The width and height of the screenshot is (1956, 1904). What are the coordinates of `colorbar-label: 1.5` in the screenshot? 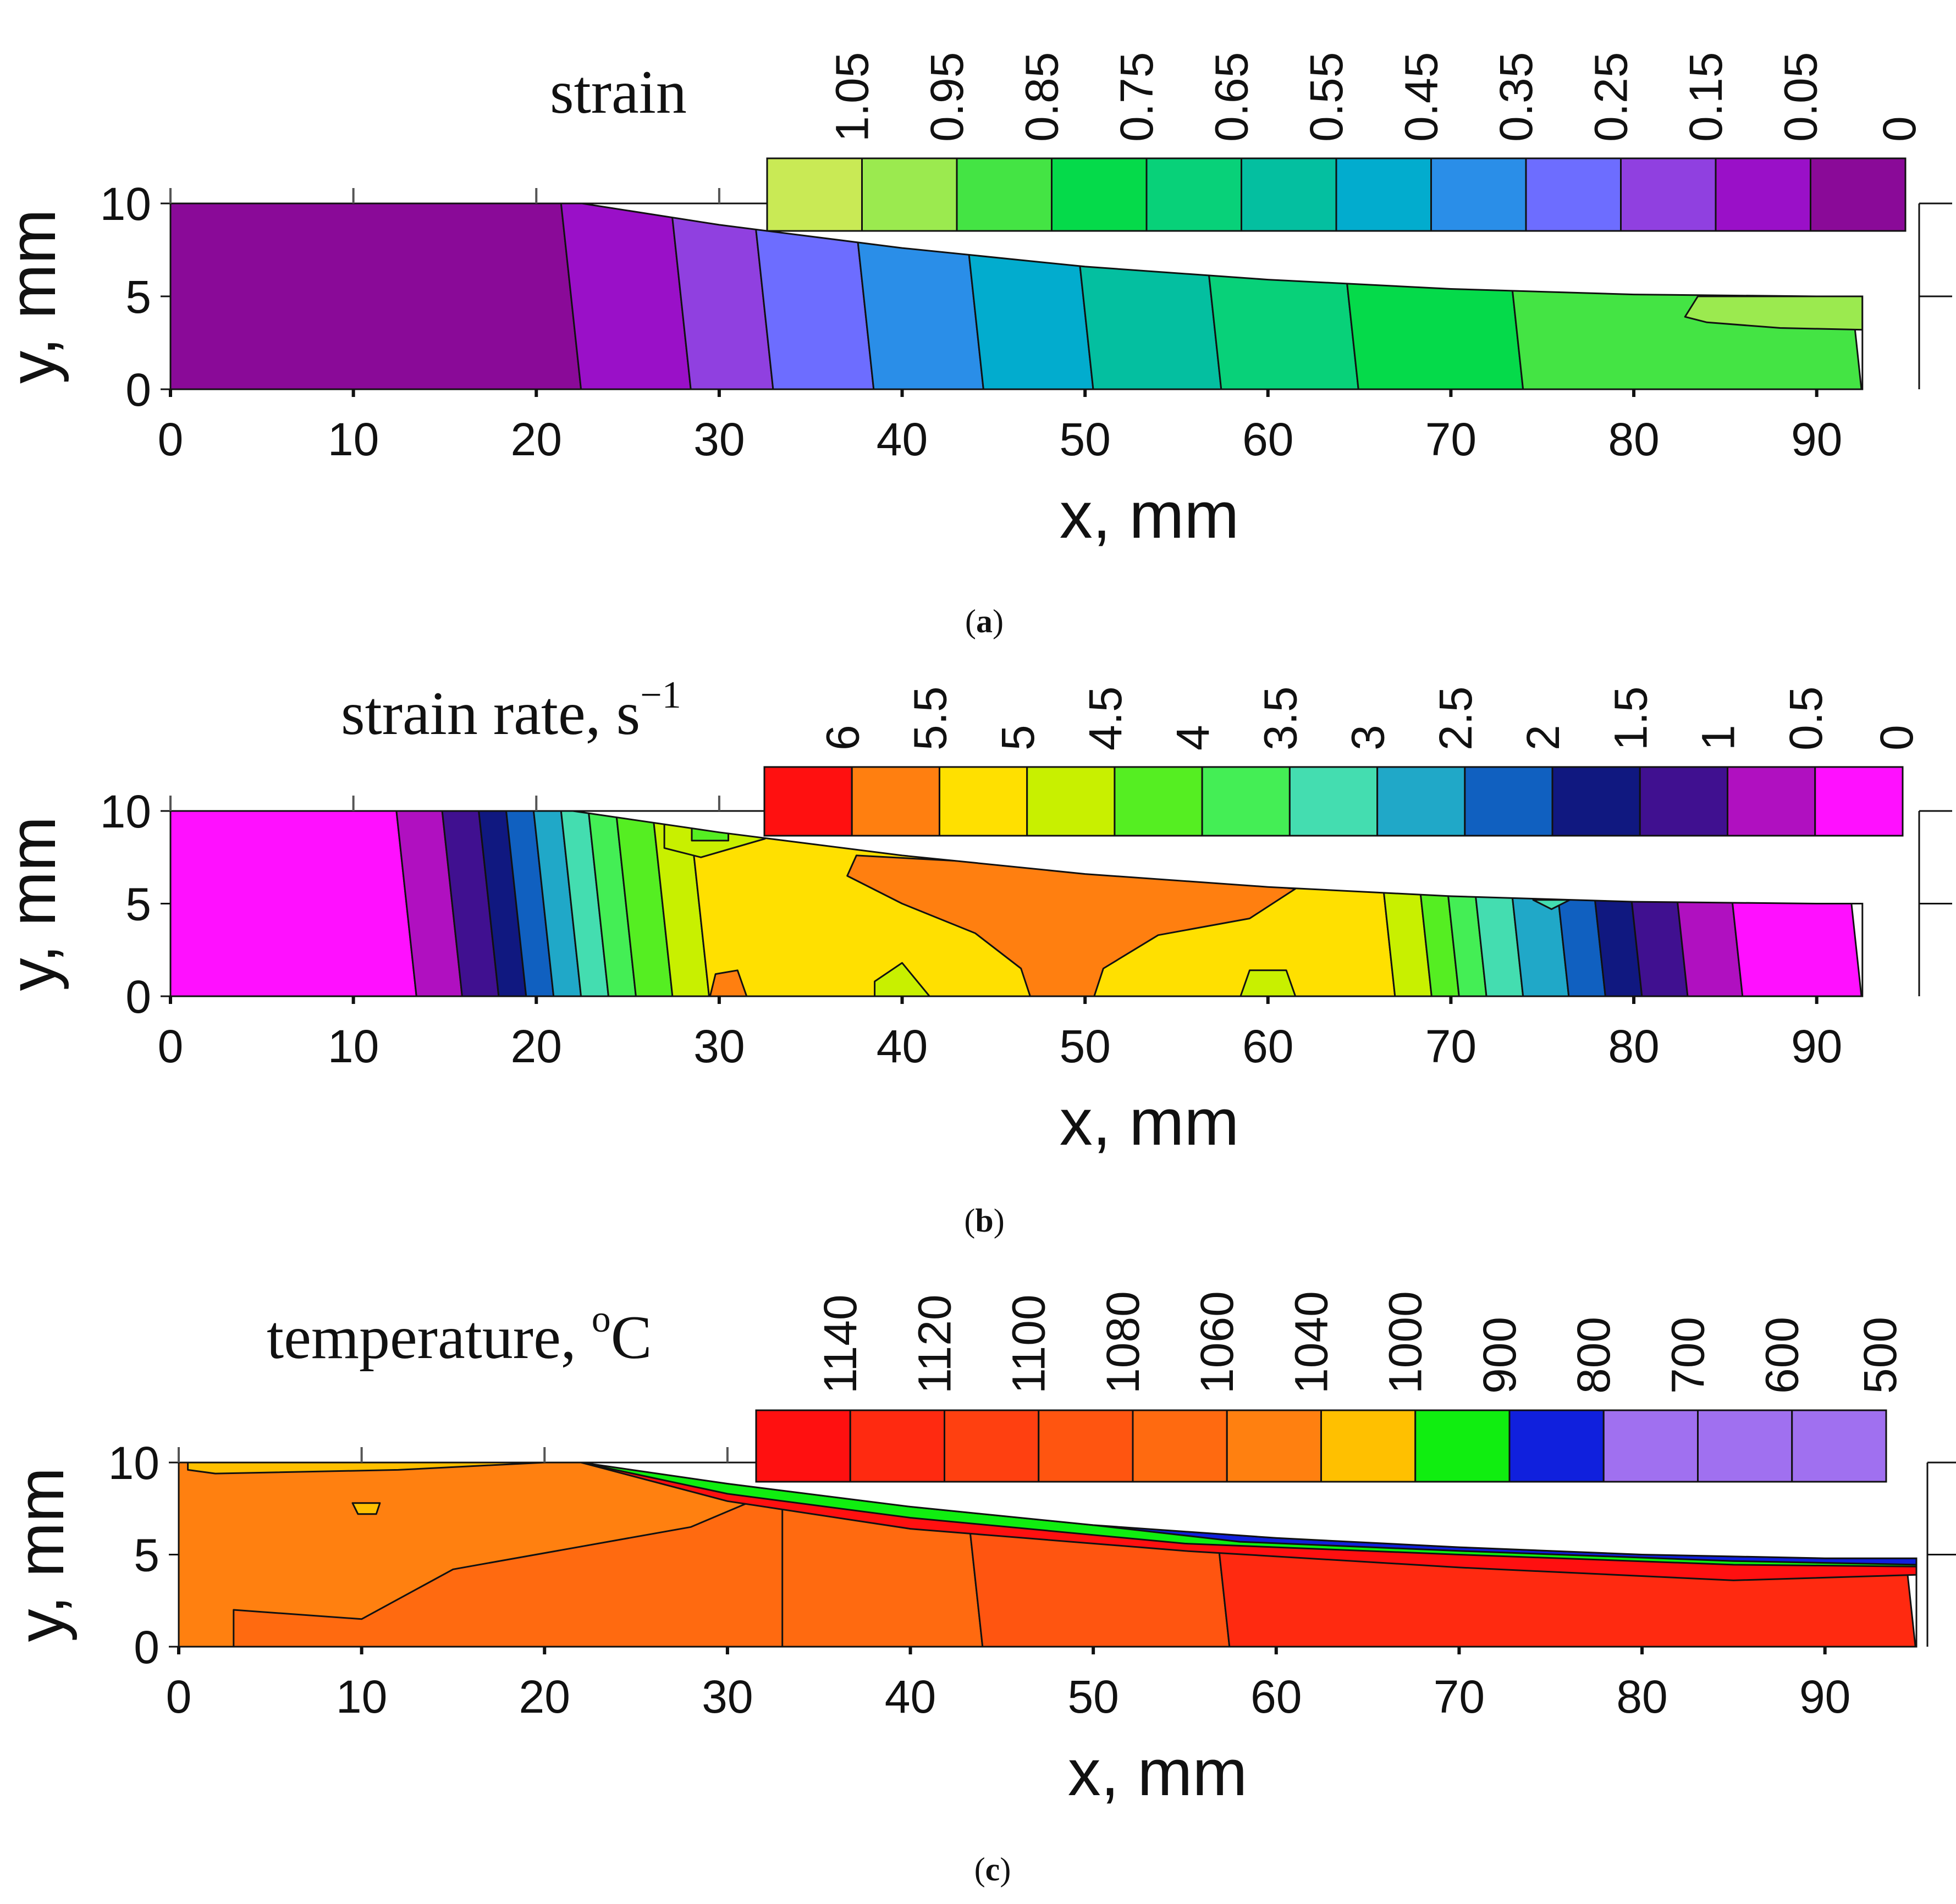 It's located at (1630, 718).